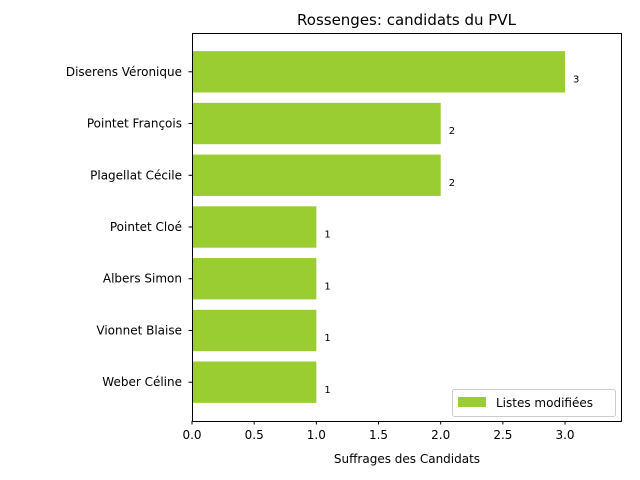 This screenshot has width=640, height=480. I want to click on y-tick-label: Diserens Véronique, so click(124, 72).